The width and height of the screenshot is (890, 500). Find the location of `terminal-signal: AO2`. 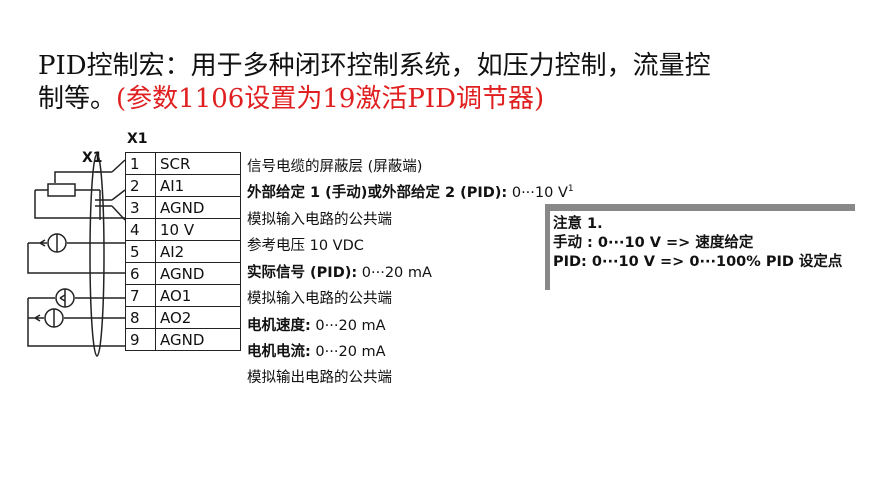

terminal-signal: AO2 is located at coordinates (198, 317).